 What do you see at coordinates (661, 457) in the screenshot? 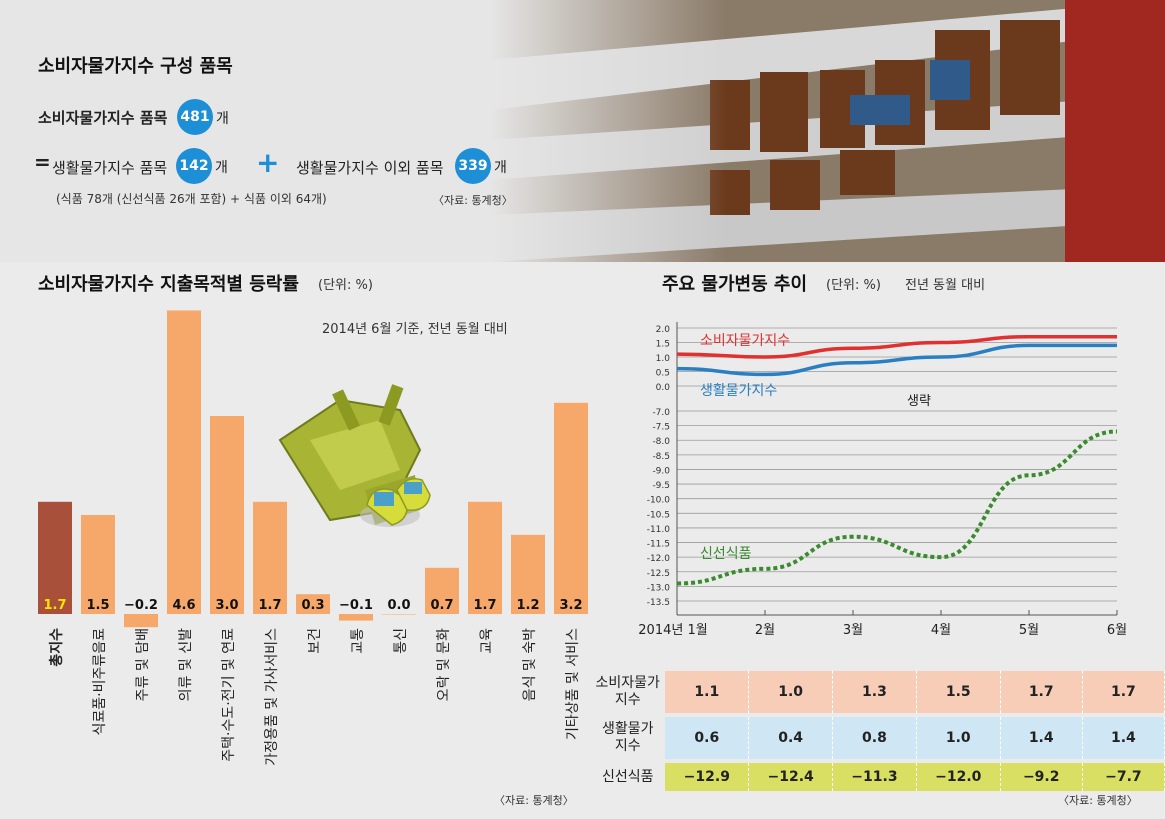
I see `y-tick-label: -8.5` at bounding box center [661, 457].